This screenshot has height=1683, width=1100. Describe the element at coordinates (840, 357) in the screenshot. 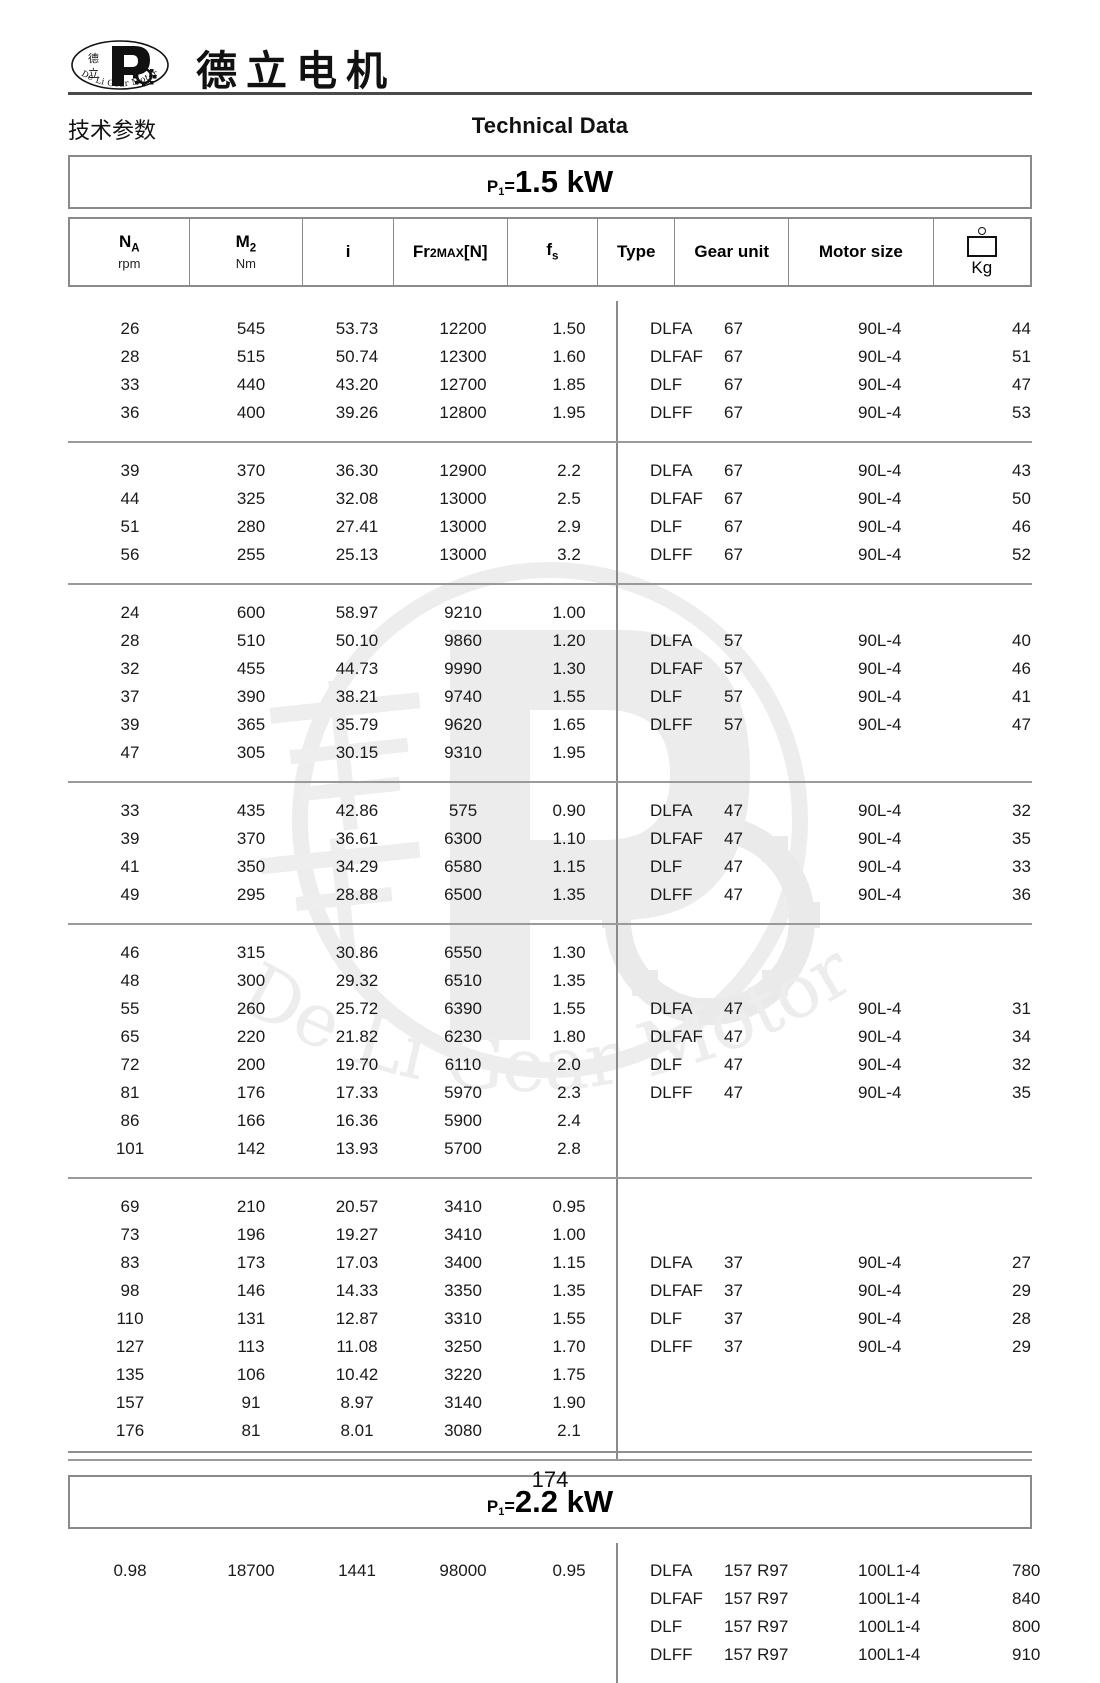

I see `table-row: DLFAF 67 90L-4 51` at that location.